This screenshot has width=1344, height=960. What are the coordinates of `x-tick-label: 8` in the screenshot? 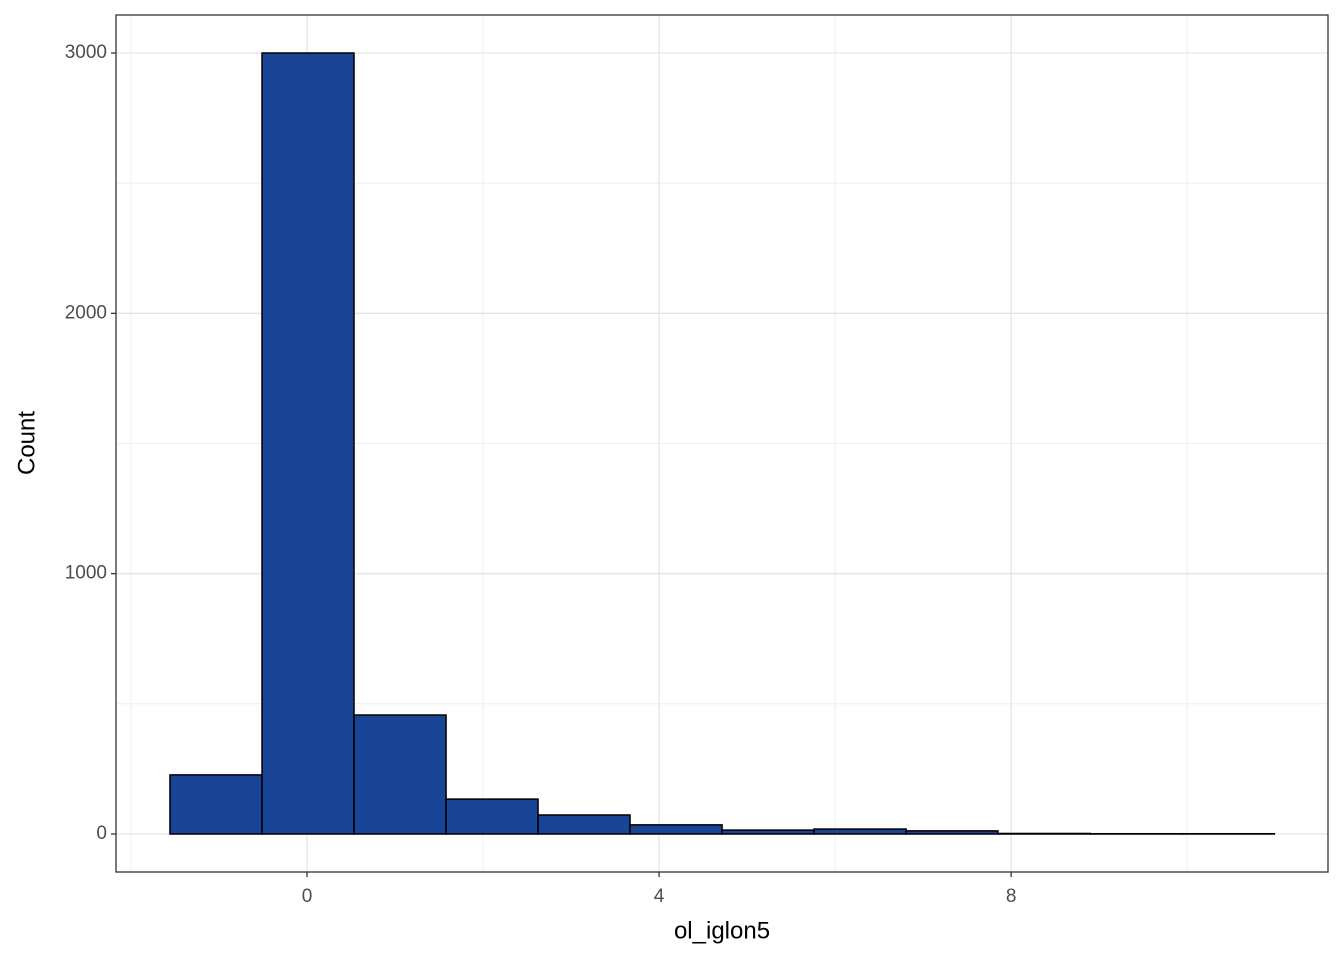 It's located at (1011, 896).